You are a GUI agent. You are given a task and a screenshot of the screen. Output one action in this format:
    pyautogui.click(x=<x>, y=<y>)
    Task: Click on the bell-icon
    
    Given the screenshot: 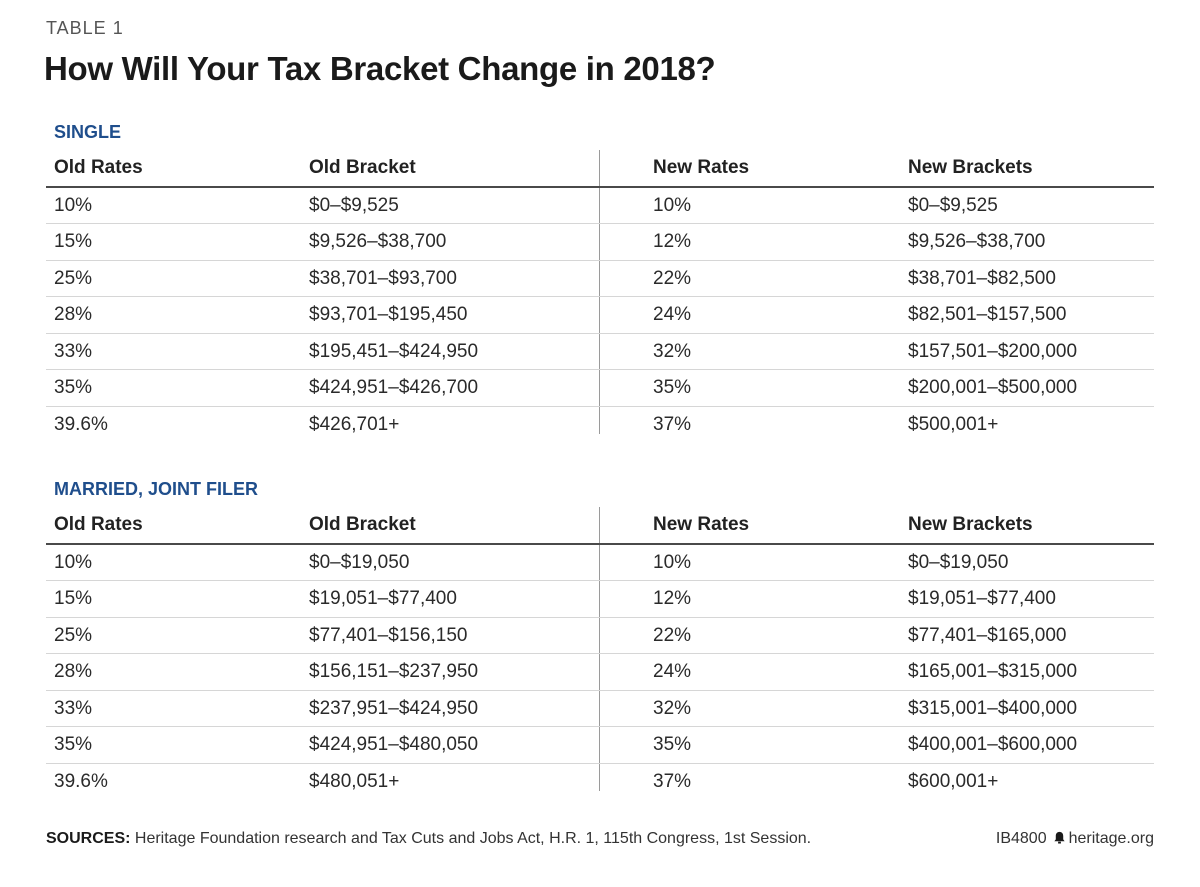 What is the action you would take?
    pyautogui.click(x=1059, y=837)
    